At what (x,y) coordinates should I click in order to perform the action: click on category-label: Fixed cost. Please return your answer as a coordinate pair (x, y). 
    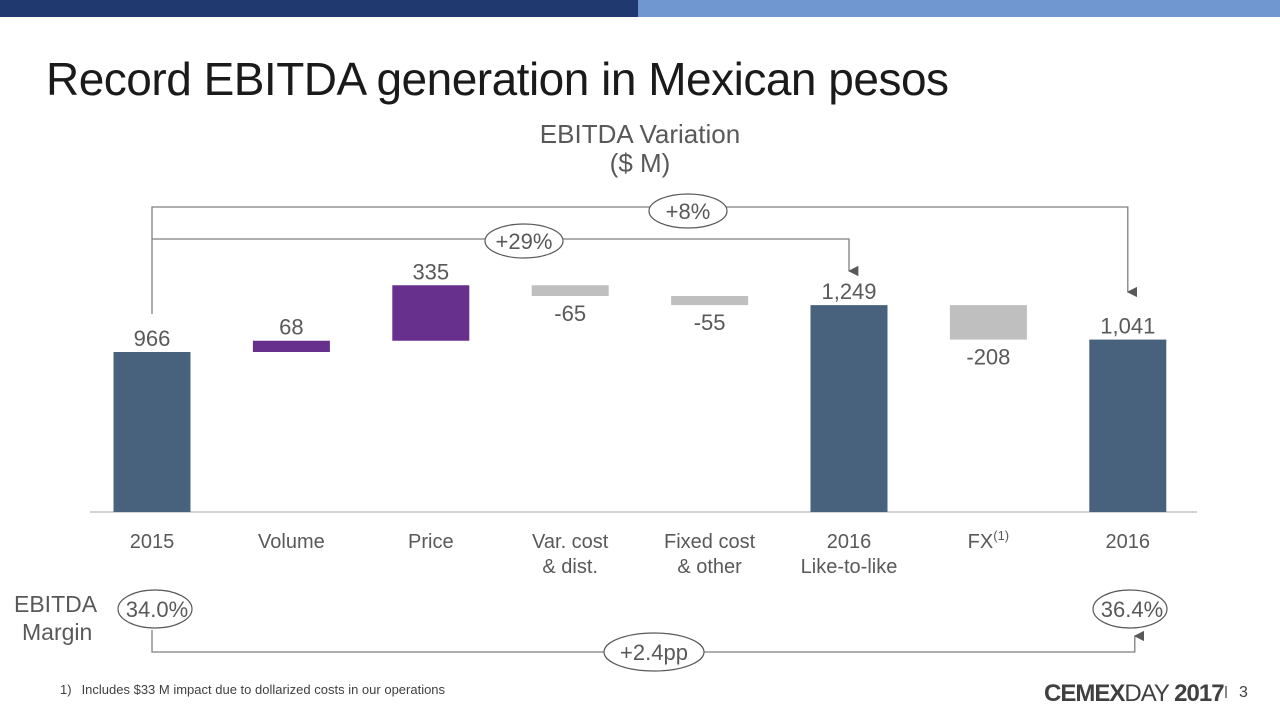
    Looking at the image, I should click on (710, 542).